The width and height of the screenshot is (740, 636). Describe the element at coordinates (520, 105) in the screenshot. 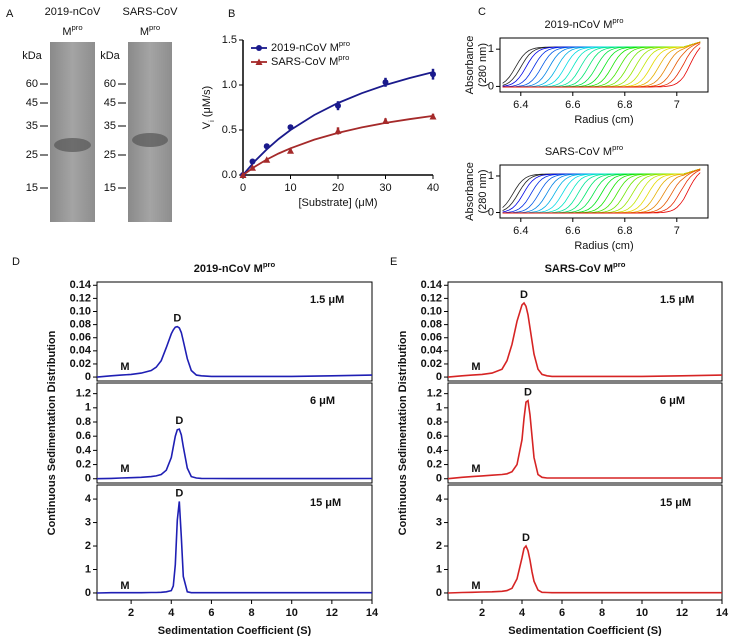

I see `x-tick-label: 6.4` at that location.